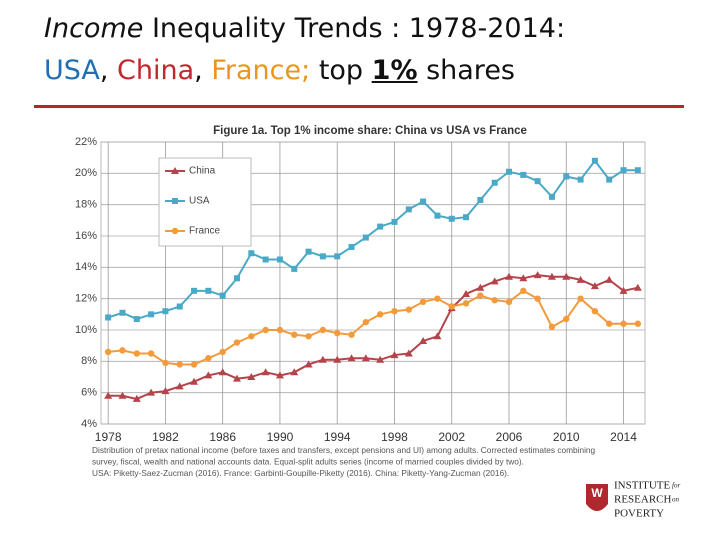 This screenshot has height=540, width=720. Describe the element at coordinates (205, 231) in the screenshot. I see `legend-label: France` at that location.